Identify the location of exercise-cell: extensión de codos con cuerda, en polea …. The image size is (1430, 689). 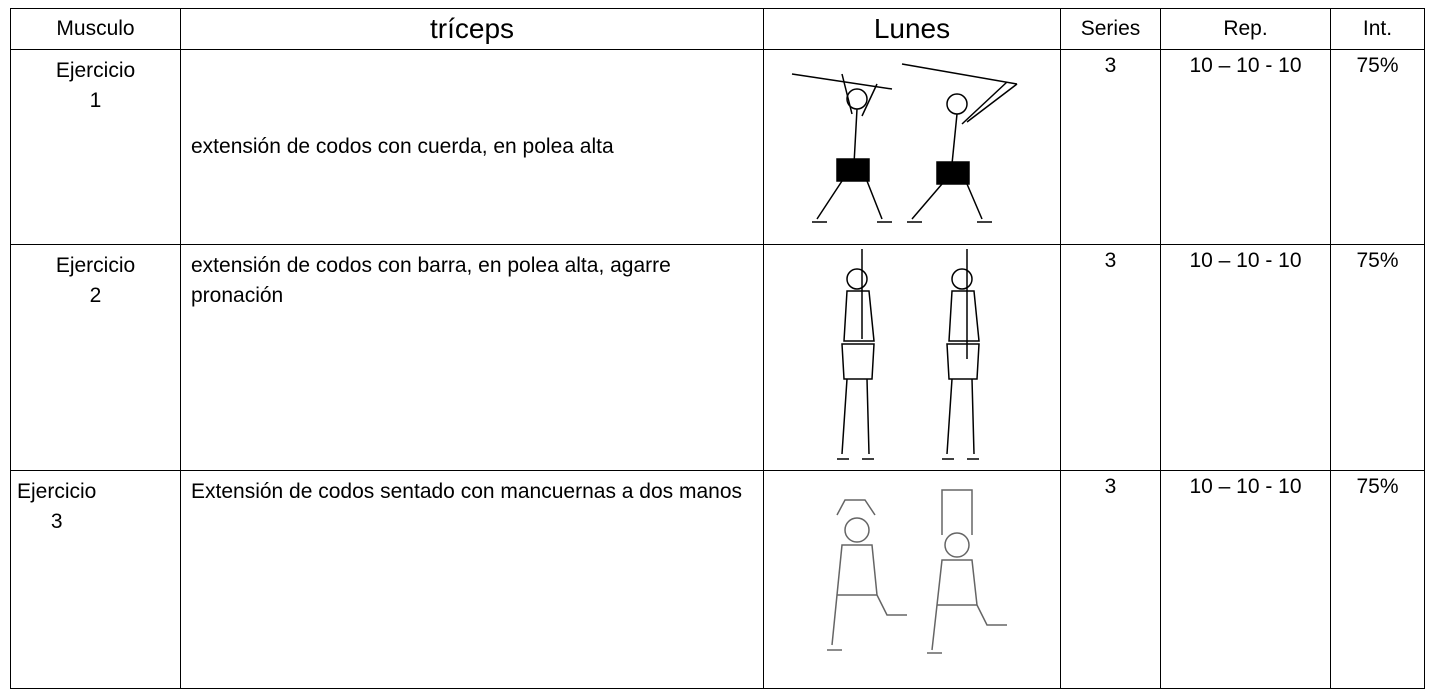
(472, 147).